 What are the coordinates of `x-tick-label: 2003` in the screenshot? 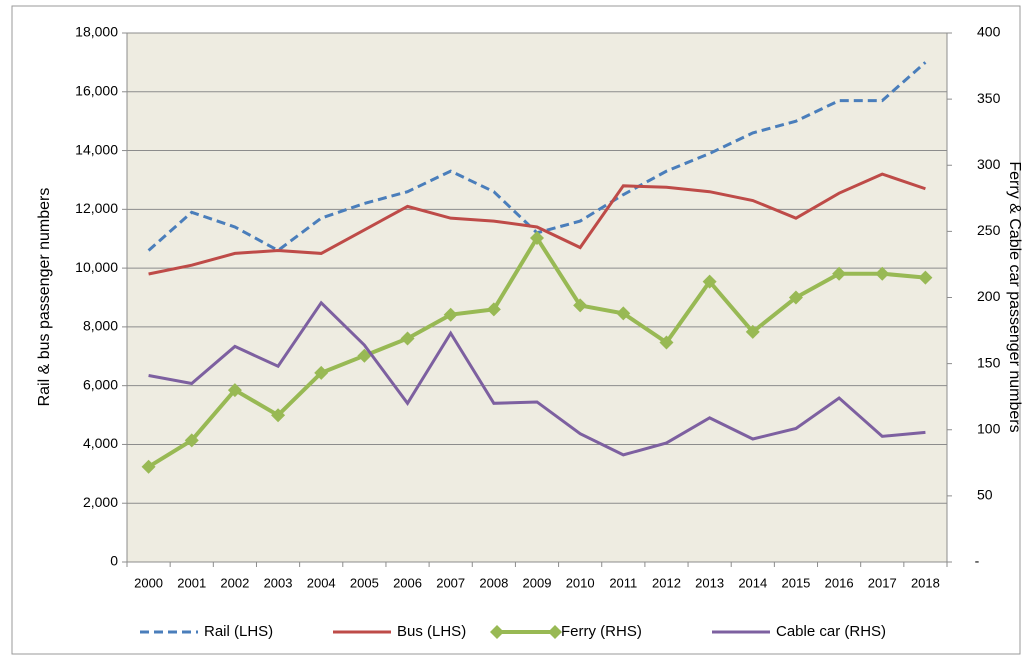 It's located at (278, 582).